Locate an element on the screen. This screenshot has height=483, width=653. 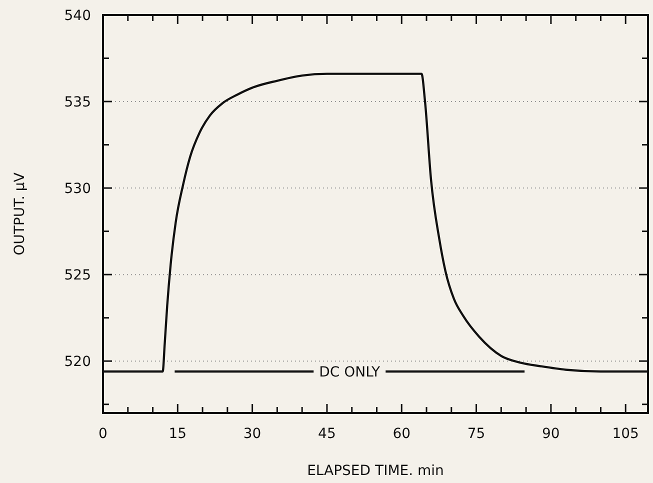
x-tick-label: 75 is located at coordinates (476, 434).